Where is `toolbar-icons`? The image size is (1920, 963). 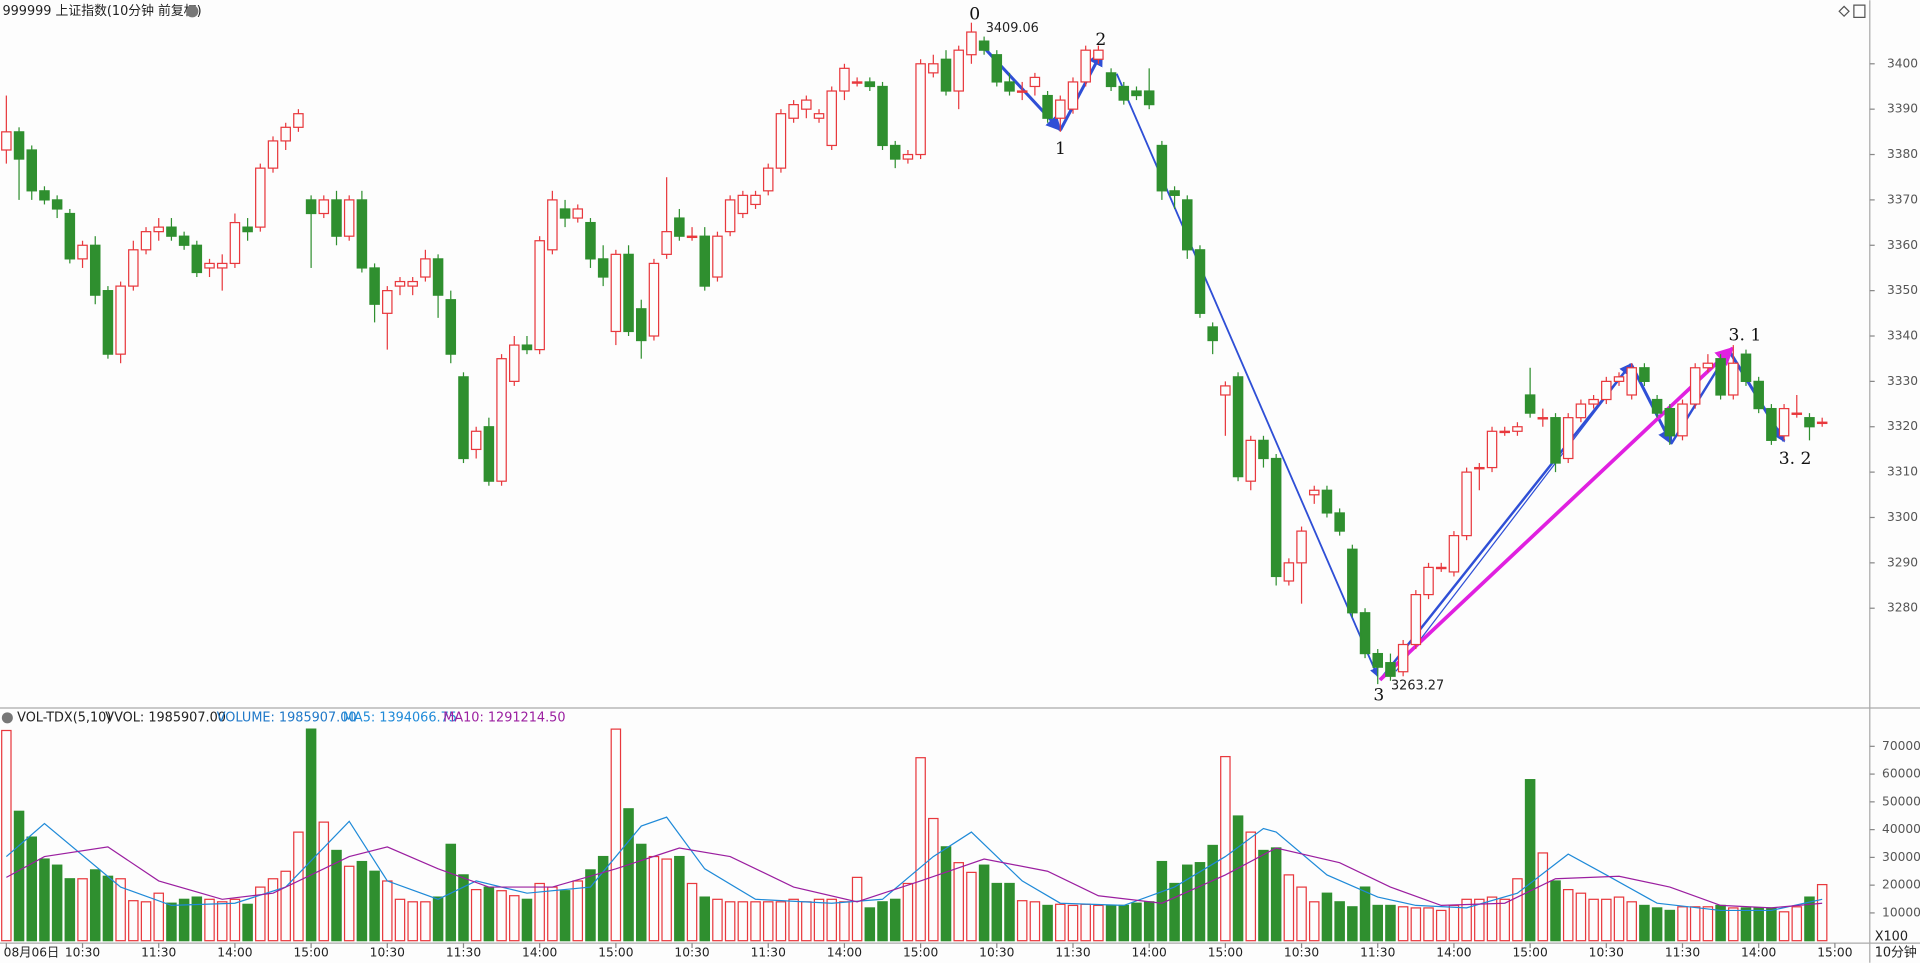
toolbar-icons is located at coordinates (1852, 11).